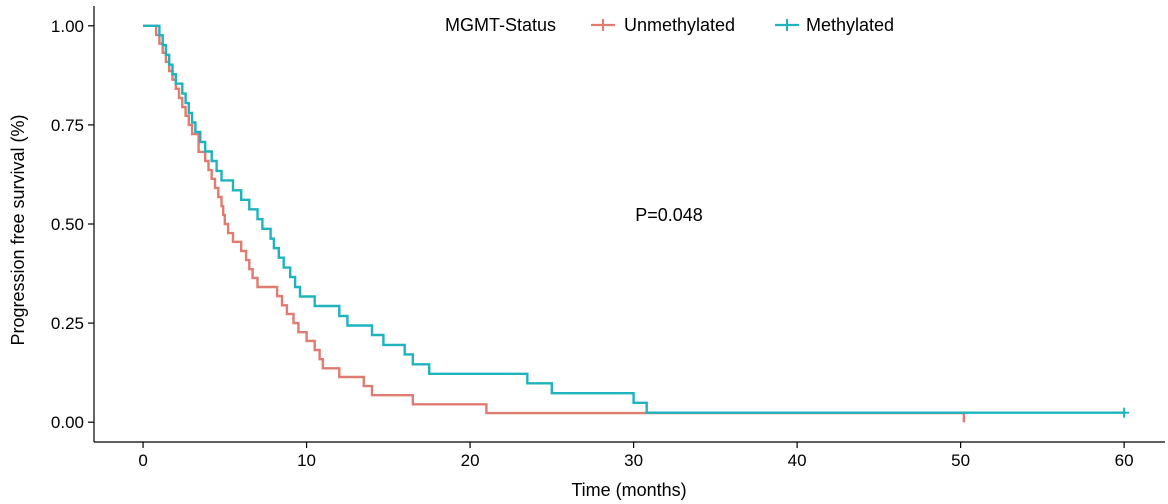 The width and height of the screenshot is (1168, 504). I want to click on legend-item-methylated: Methylated, so click(834, 25).